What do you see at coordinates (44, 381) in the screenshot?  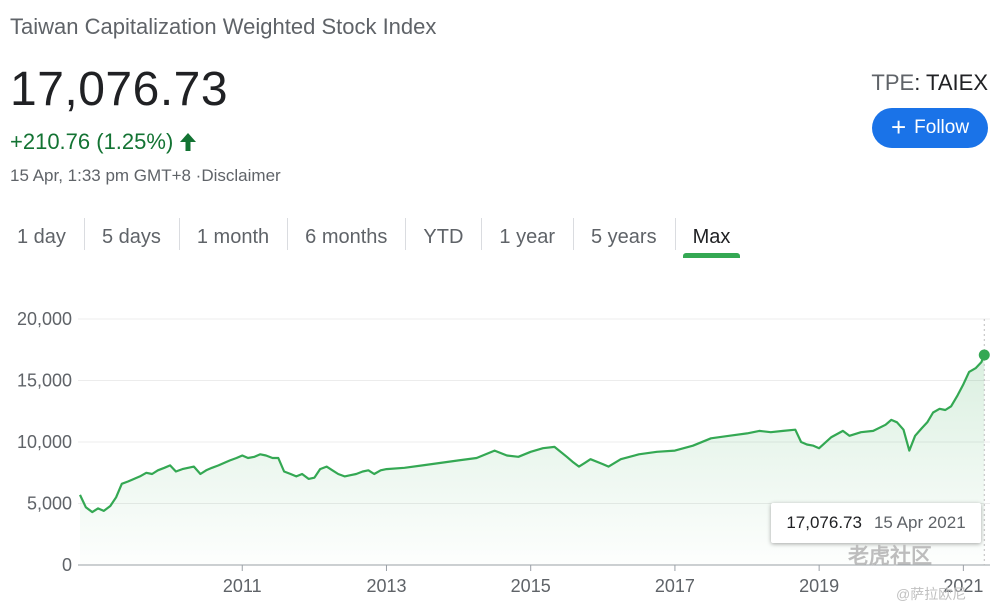 I see `y-tick-label: 15,000` at bounding box center [44, 381].